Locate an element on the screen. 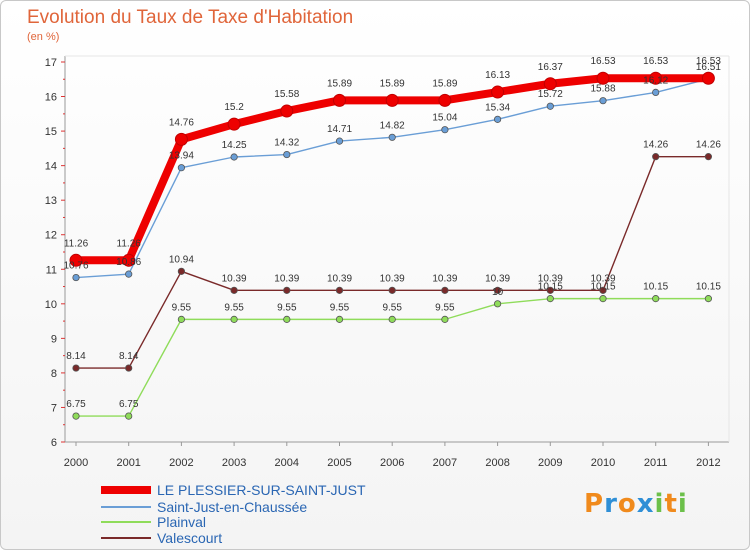 The height and width of the screenshot is (550, 750). logo-letter: i is located at coordinates (682, 504).